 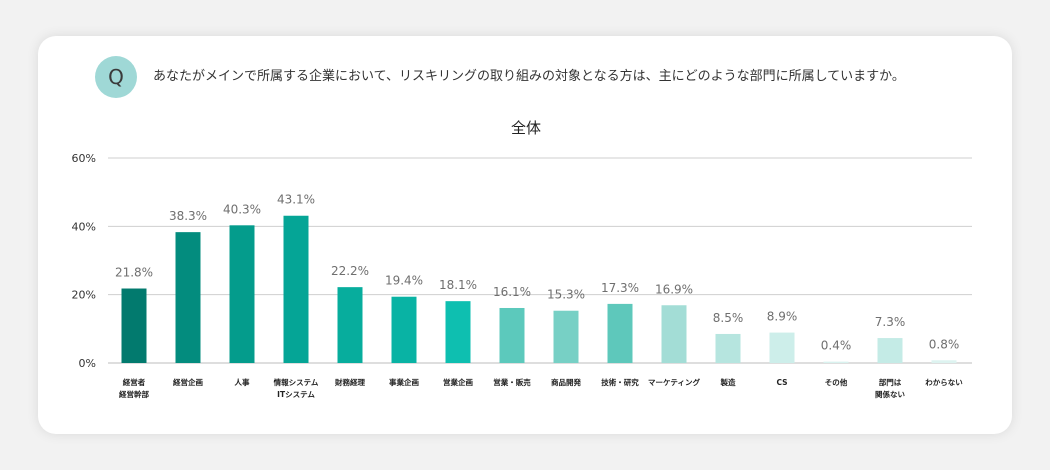 What do you see at coordinates (404, 281) in the screenshot?
I see `data-label: 19.4%` at bounding box center [404, 281].